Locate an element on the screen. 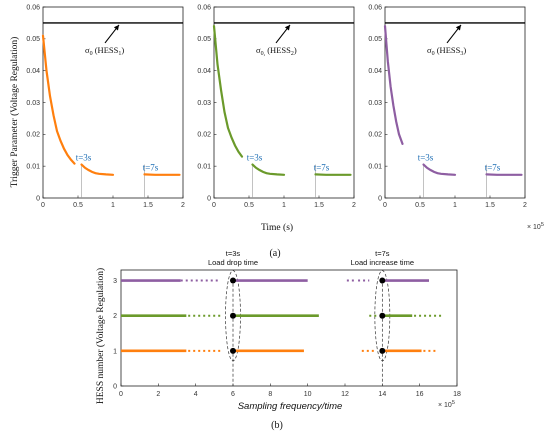 This screenshot has width=550, height=432. x-tick-label: 6 is located at coordinates (233, 394).